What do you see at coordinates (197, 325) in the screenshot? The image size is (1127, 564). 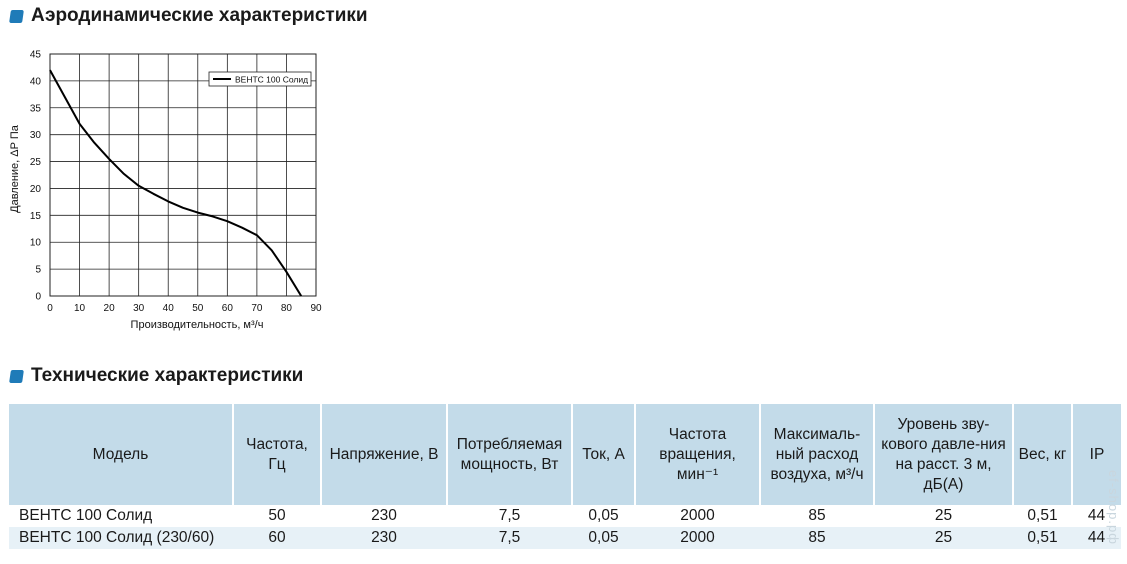 I see `x-axis-label: Производительность, м³/ч` at bounding box center [197, 325].